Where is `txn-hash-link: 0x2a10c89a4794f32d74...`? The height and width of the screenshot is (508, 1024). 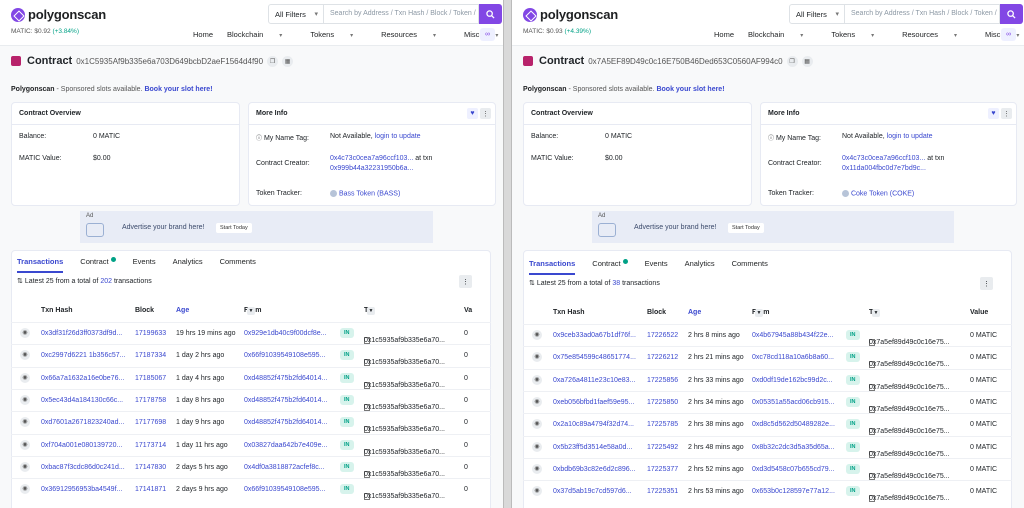 txn-hash-link: 0x2a10c89a4794f32d74... is located at coordinates (593, 425).